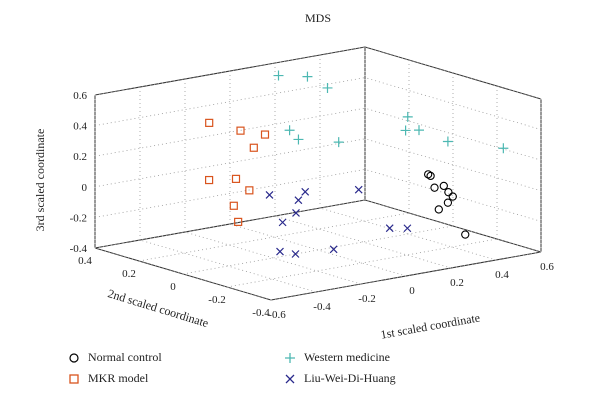 This screenshot has height=407, width=600. I want to click on y-tick-label: 0.2, so click(129, 274).